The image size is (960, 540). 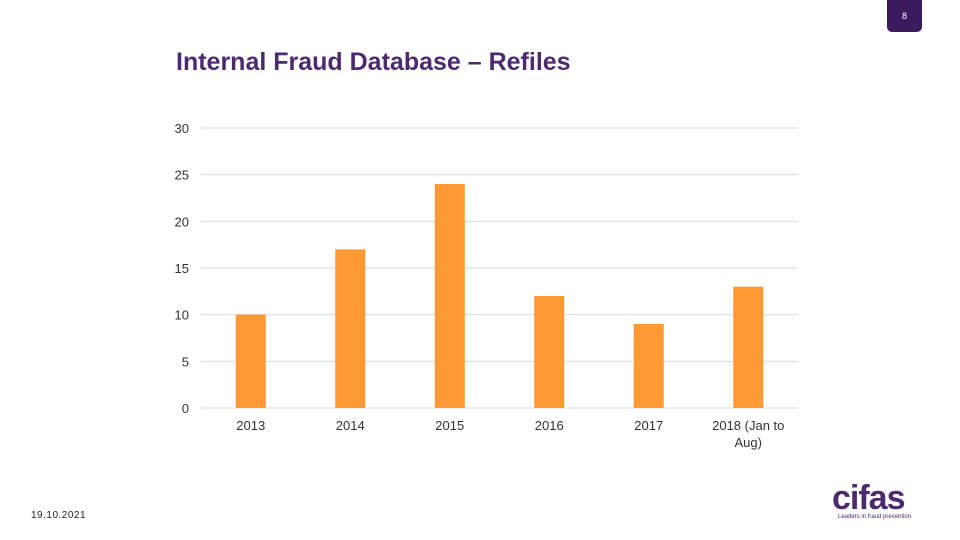 What do you see at coordinates (182, 315) in the screenshot?
I see `y-tick-label: 10` at bounding box center [182, 315].